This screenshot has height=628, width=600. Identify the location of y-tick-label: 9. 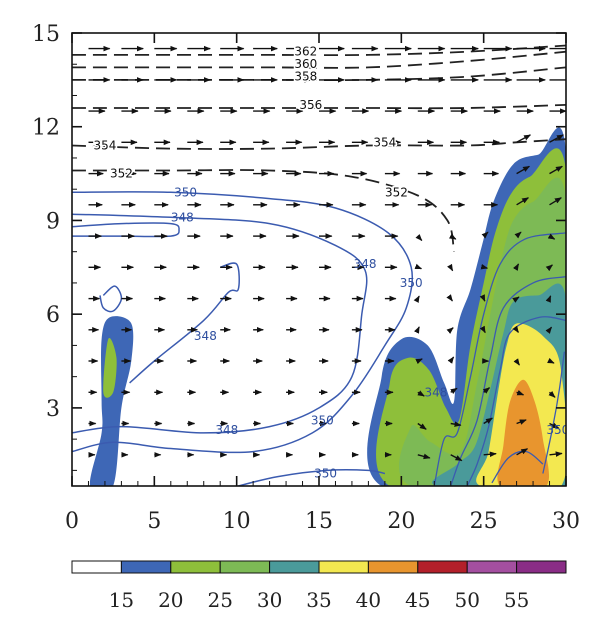
(53, 221).